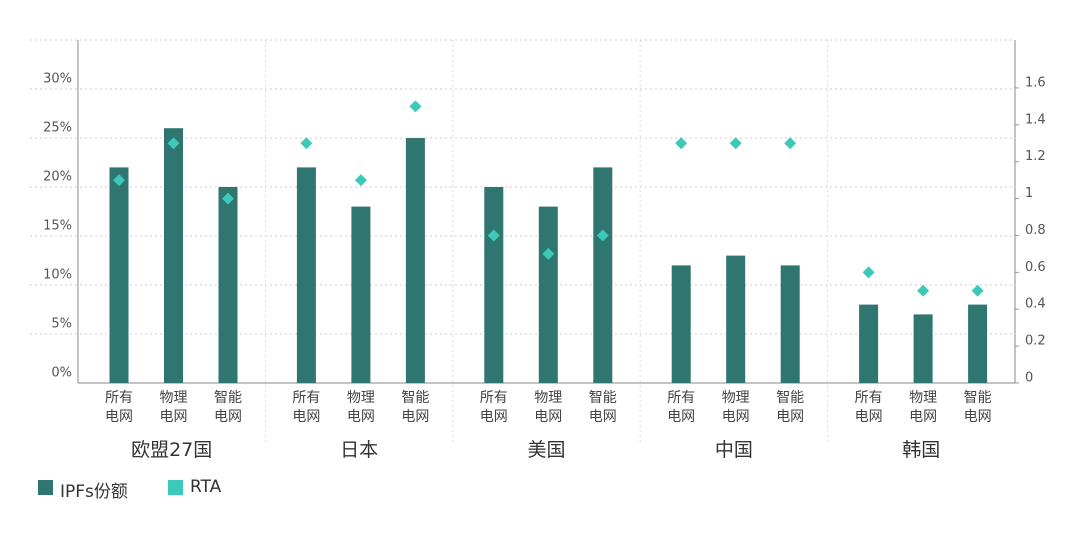 The width and height of the screenshot is (1080, 549). I want to click on y-tick-label: 0%, so click(61, 373).